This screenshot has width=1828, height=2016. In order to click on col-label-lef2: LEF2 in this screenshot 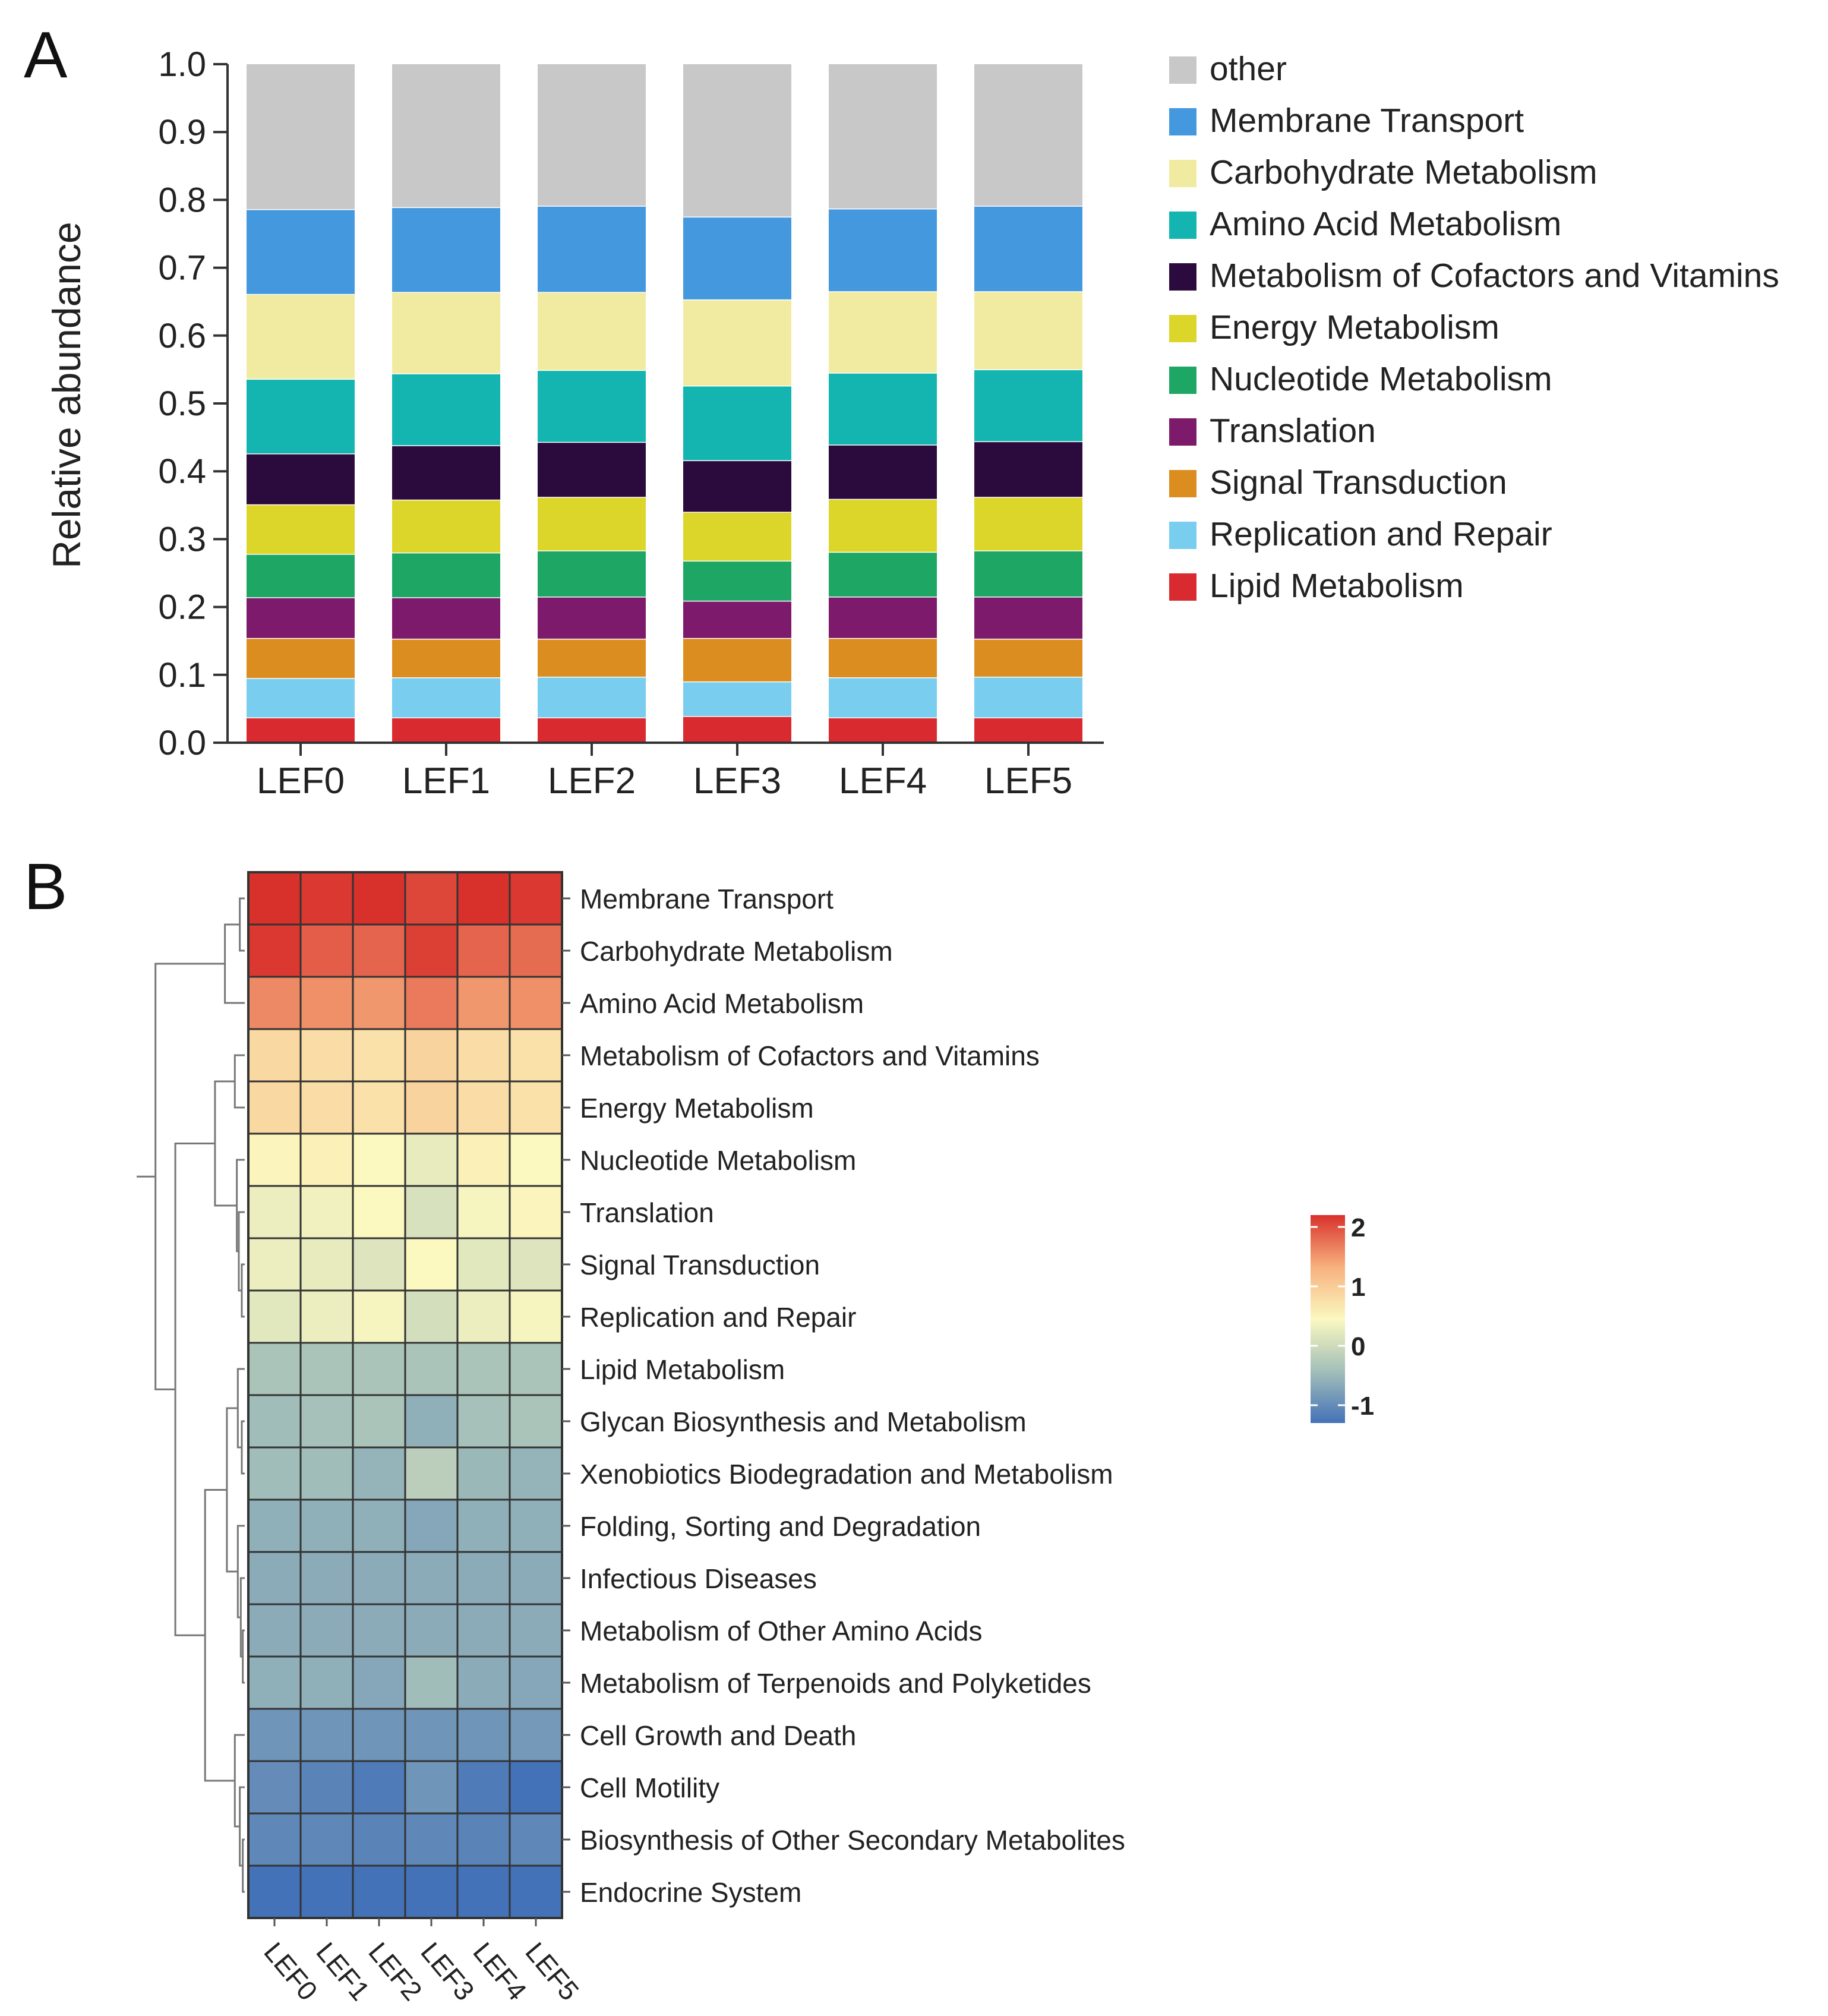, I will do `click(395, 1971)`.